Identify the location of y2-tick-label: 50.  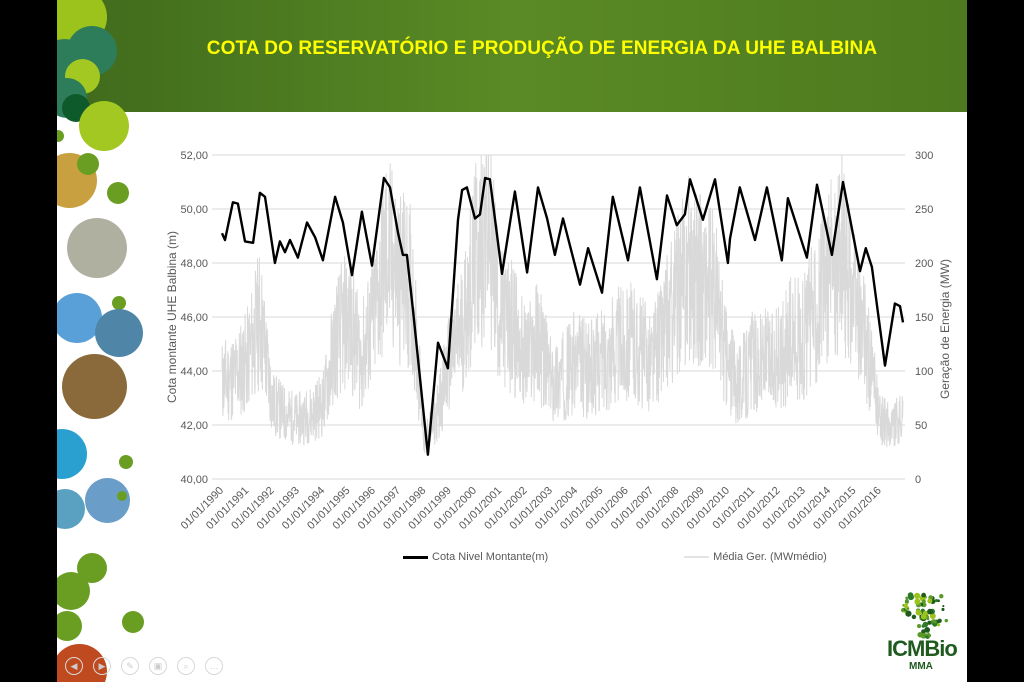
(921, 426).